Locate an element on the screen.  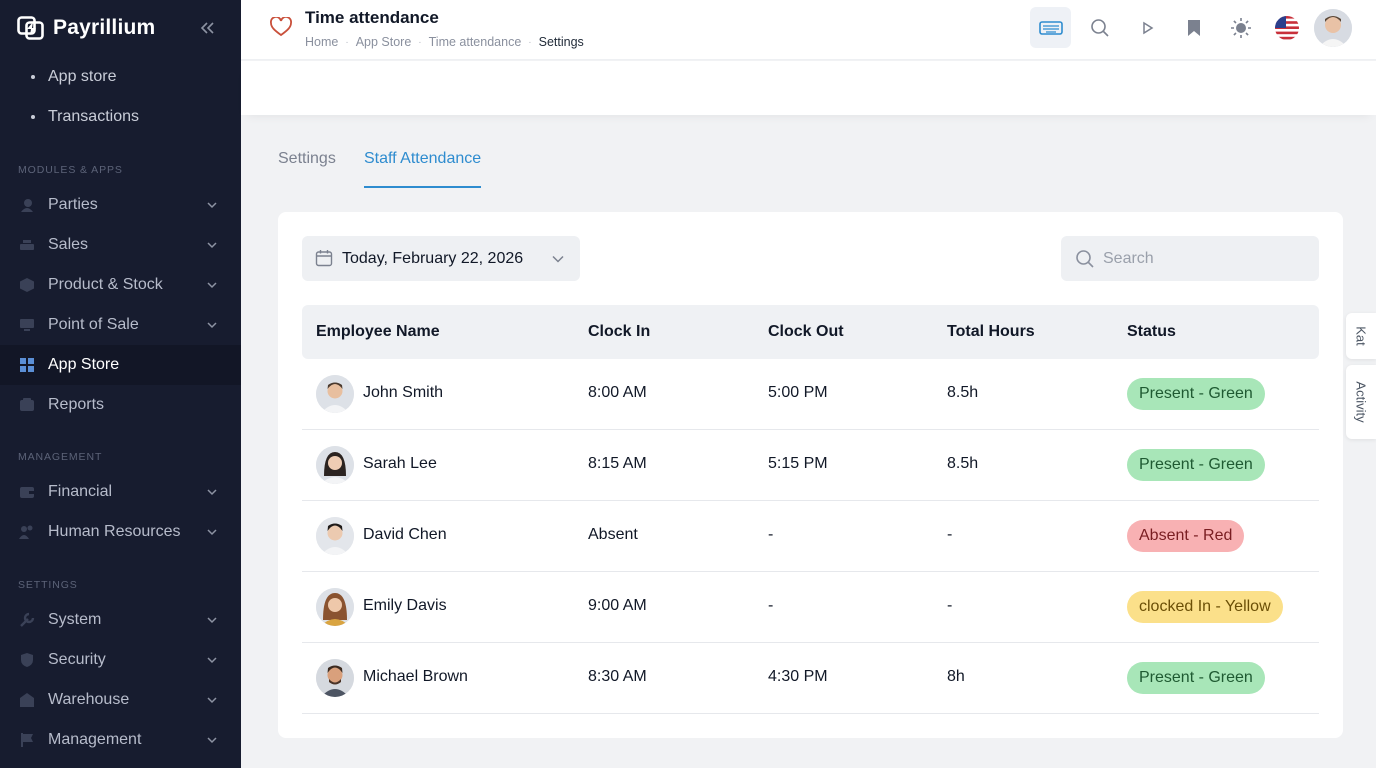
column-status: Status is located at coordinates (1151, 331).